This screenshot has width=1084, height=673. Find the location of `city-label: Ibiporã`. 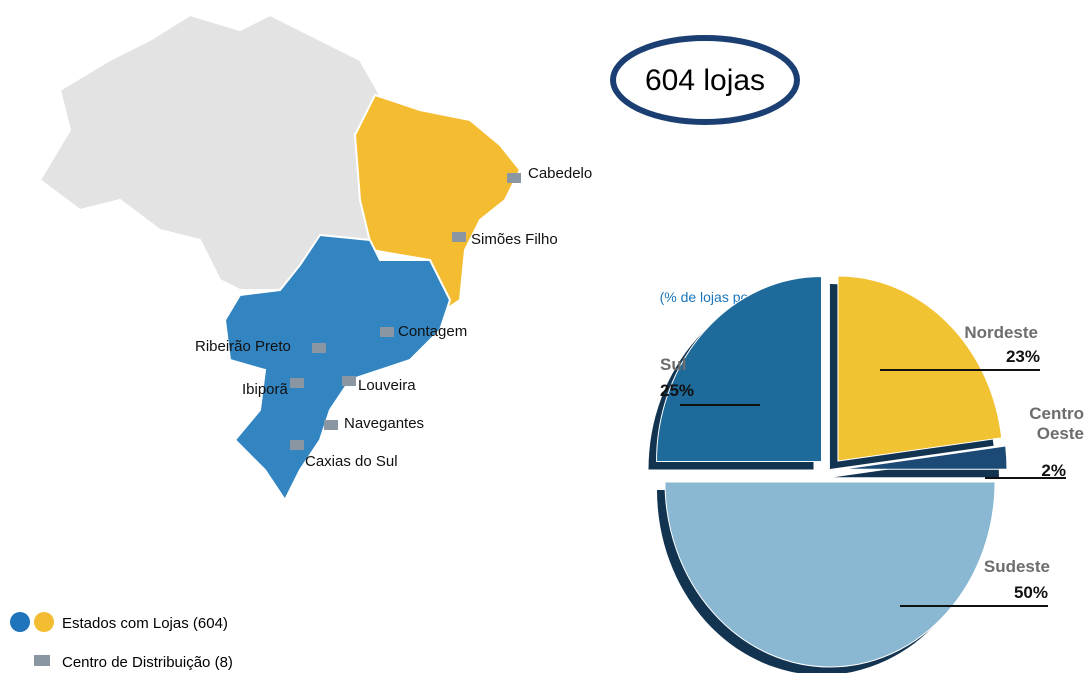

city-label: Ibiporã is located at coordinates (265, 389).